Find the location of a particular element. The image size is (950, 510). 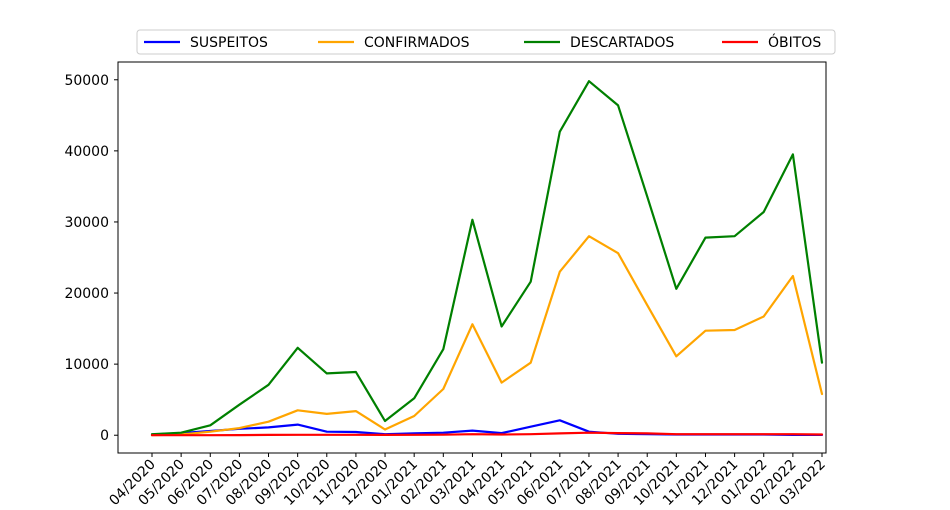

y-tick-label: 10000 is located at coordinates (86, 365).